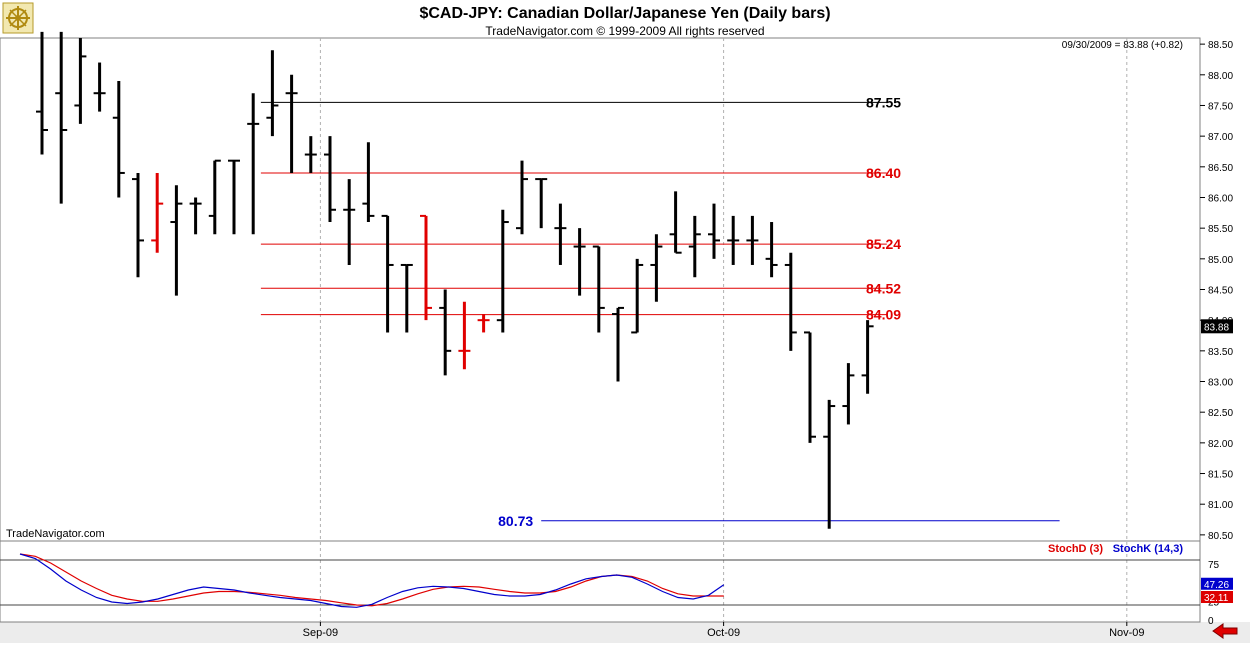  What do you see at coordinates (883, 315) in the screenshot?
I see `level-label: 84.09` at bounding box center [883, 315].